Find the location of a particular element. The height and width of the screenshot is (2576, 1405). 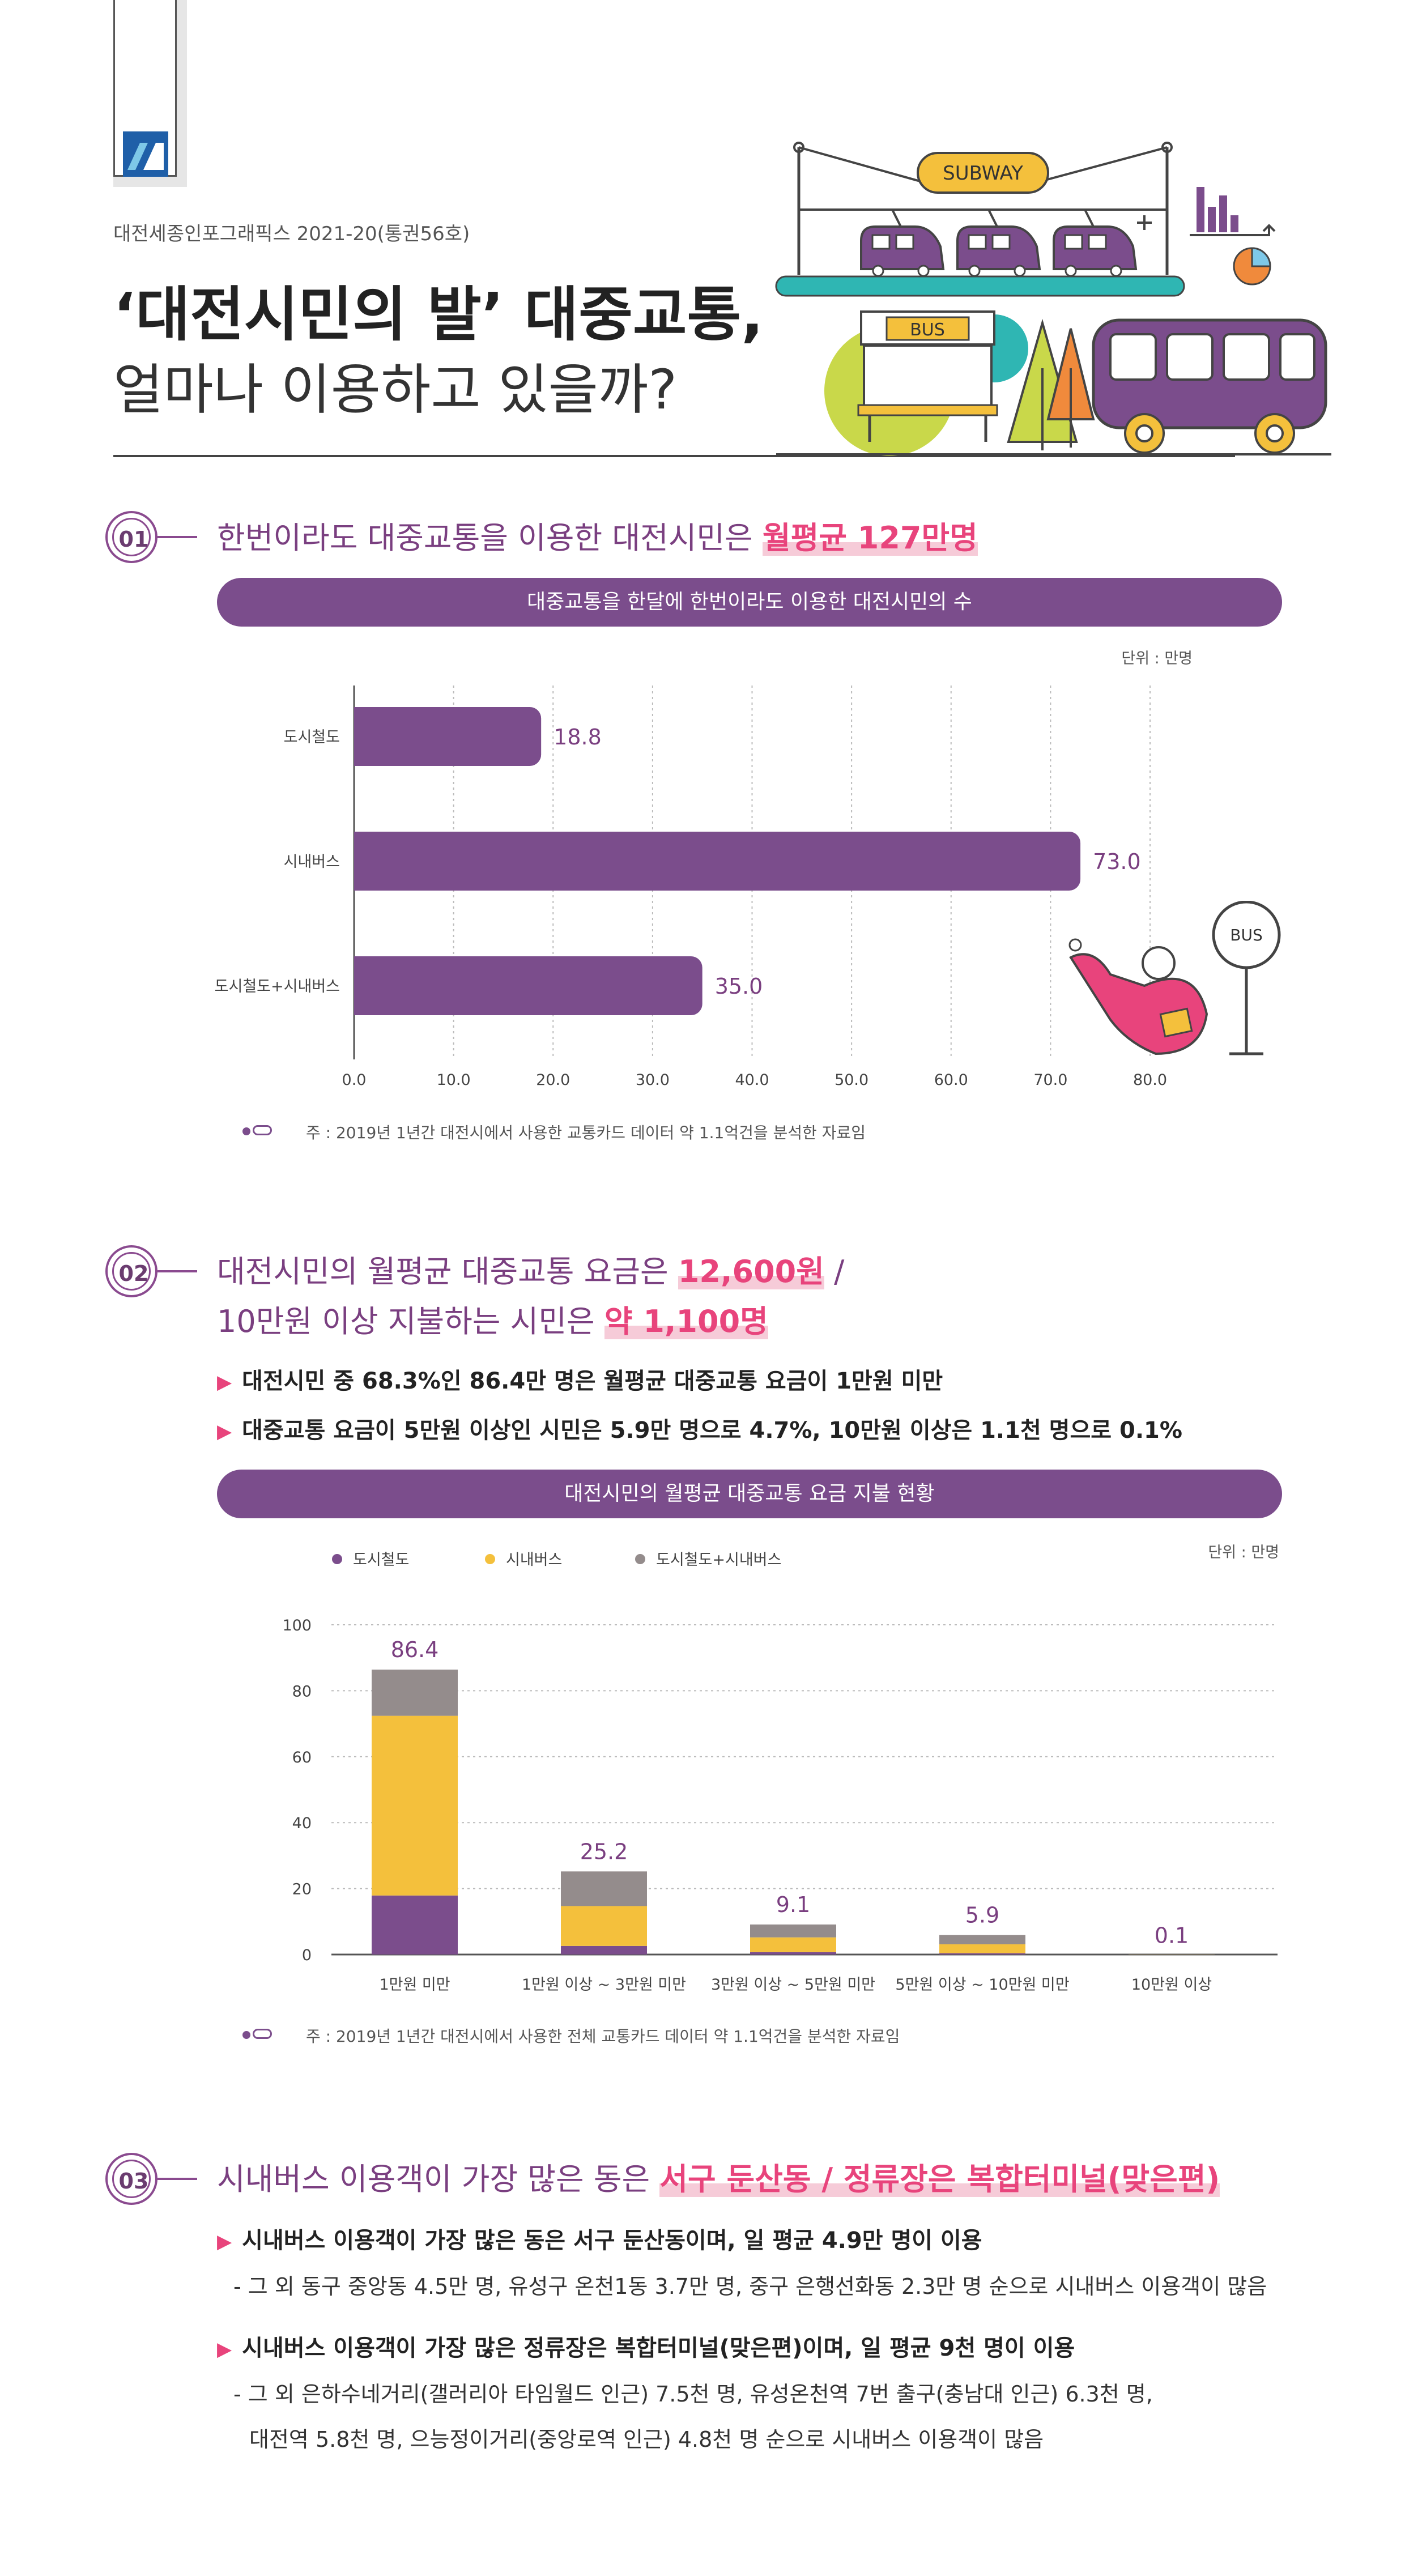

section2-heading-line1-post: / is located at coordinates (835, 1271).